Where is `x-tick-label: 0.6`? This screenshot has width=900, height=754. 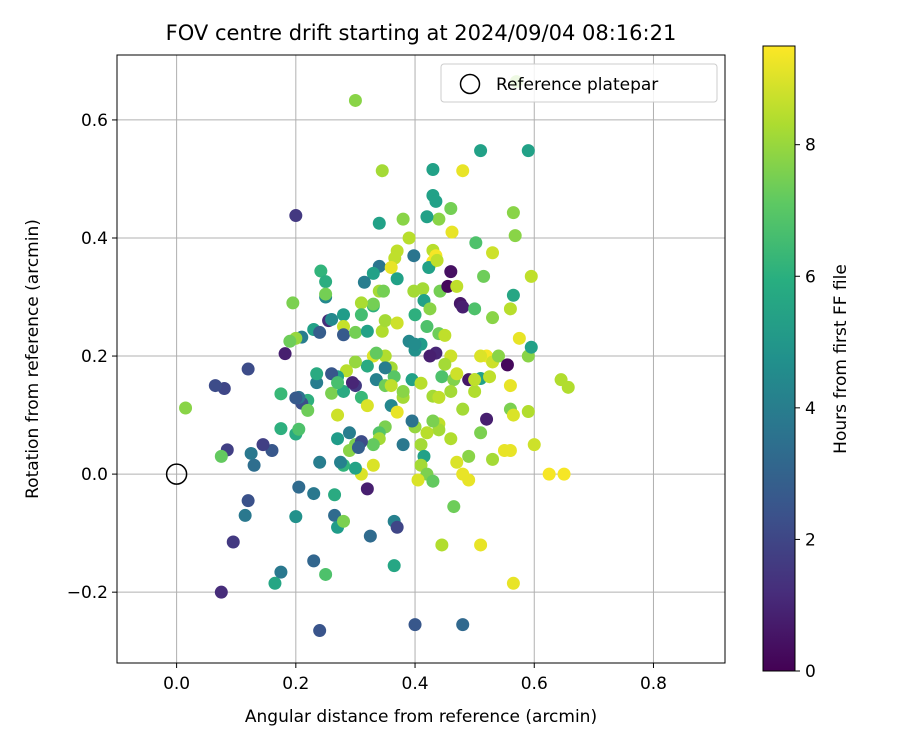 x-tick-label: 0.6 is located at coordinates (534, 684).